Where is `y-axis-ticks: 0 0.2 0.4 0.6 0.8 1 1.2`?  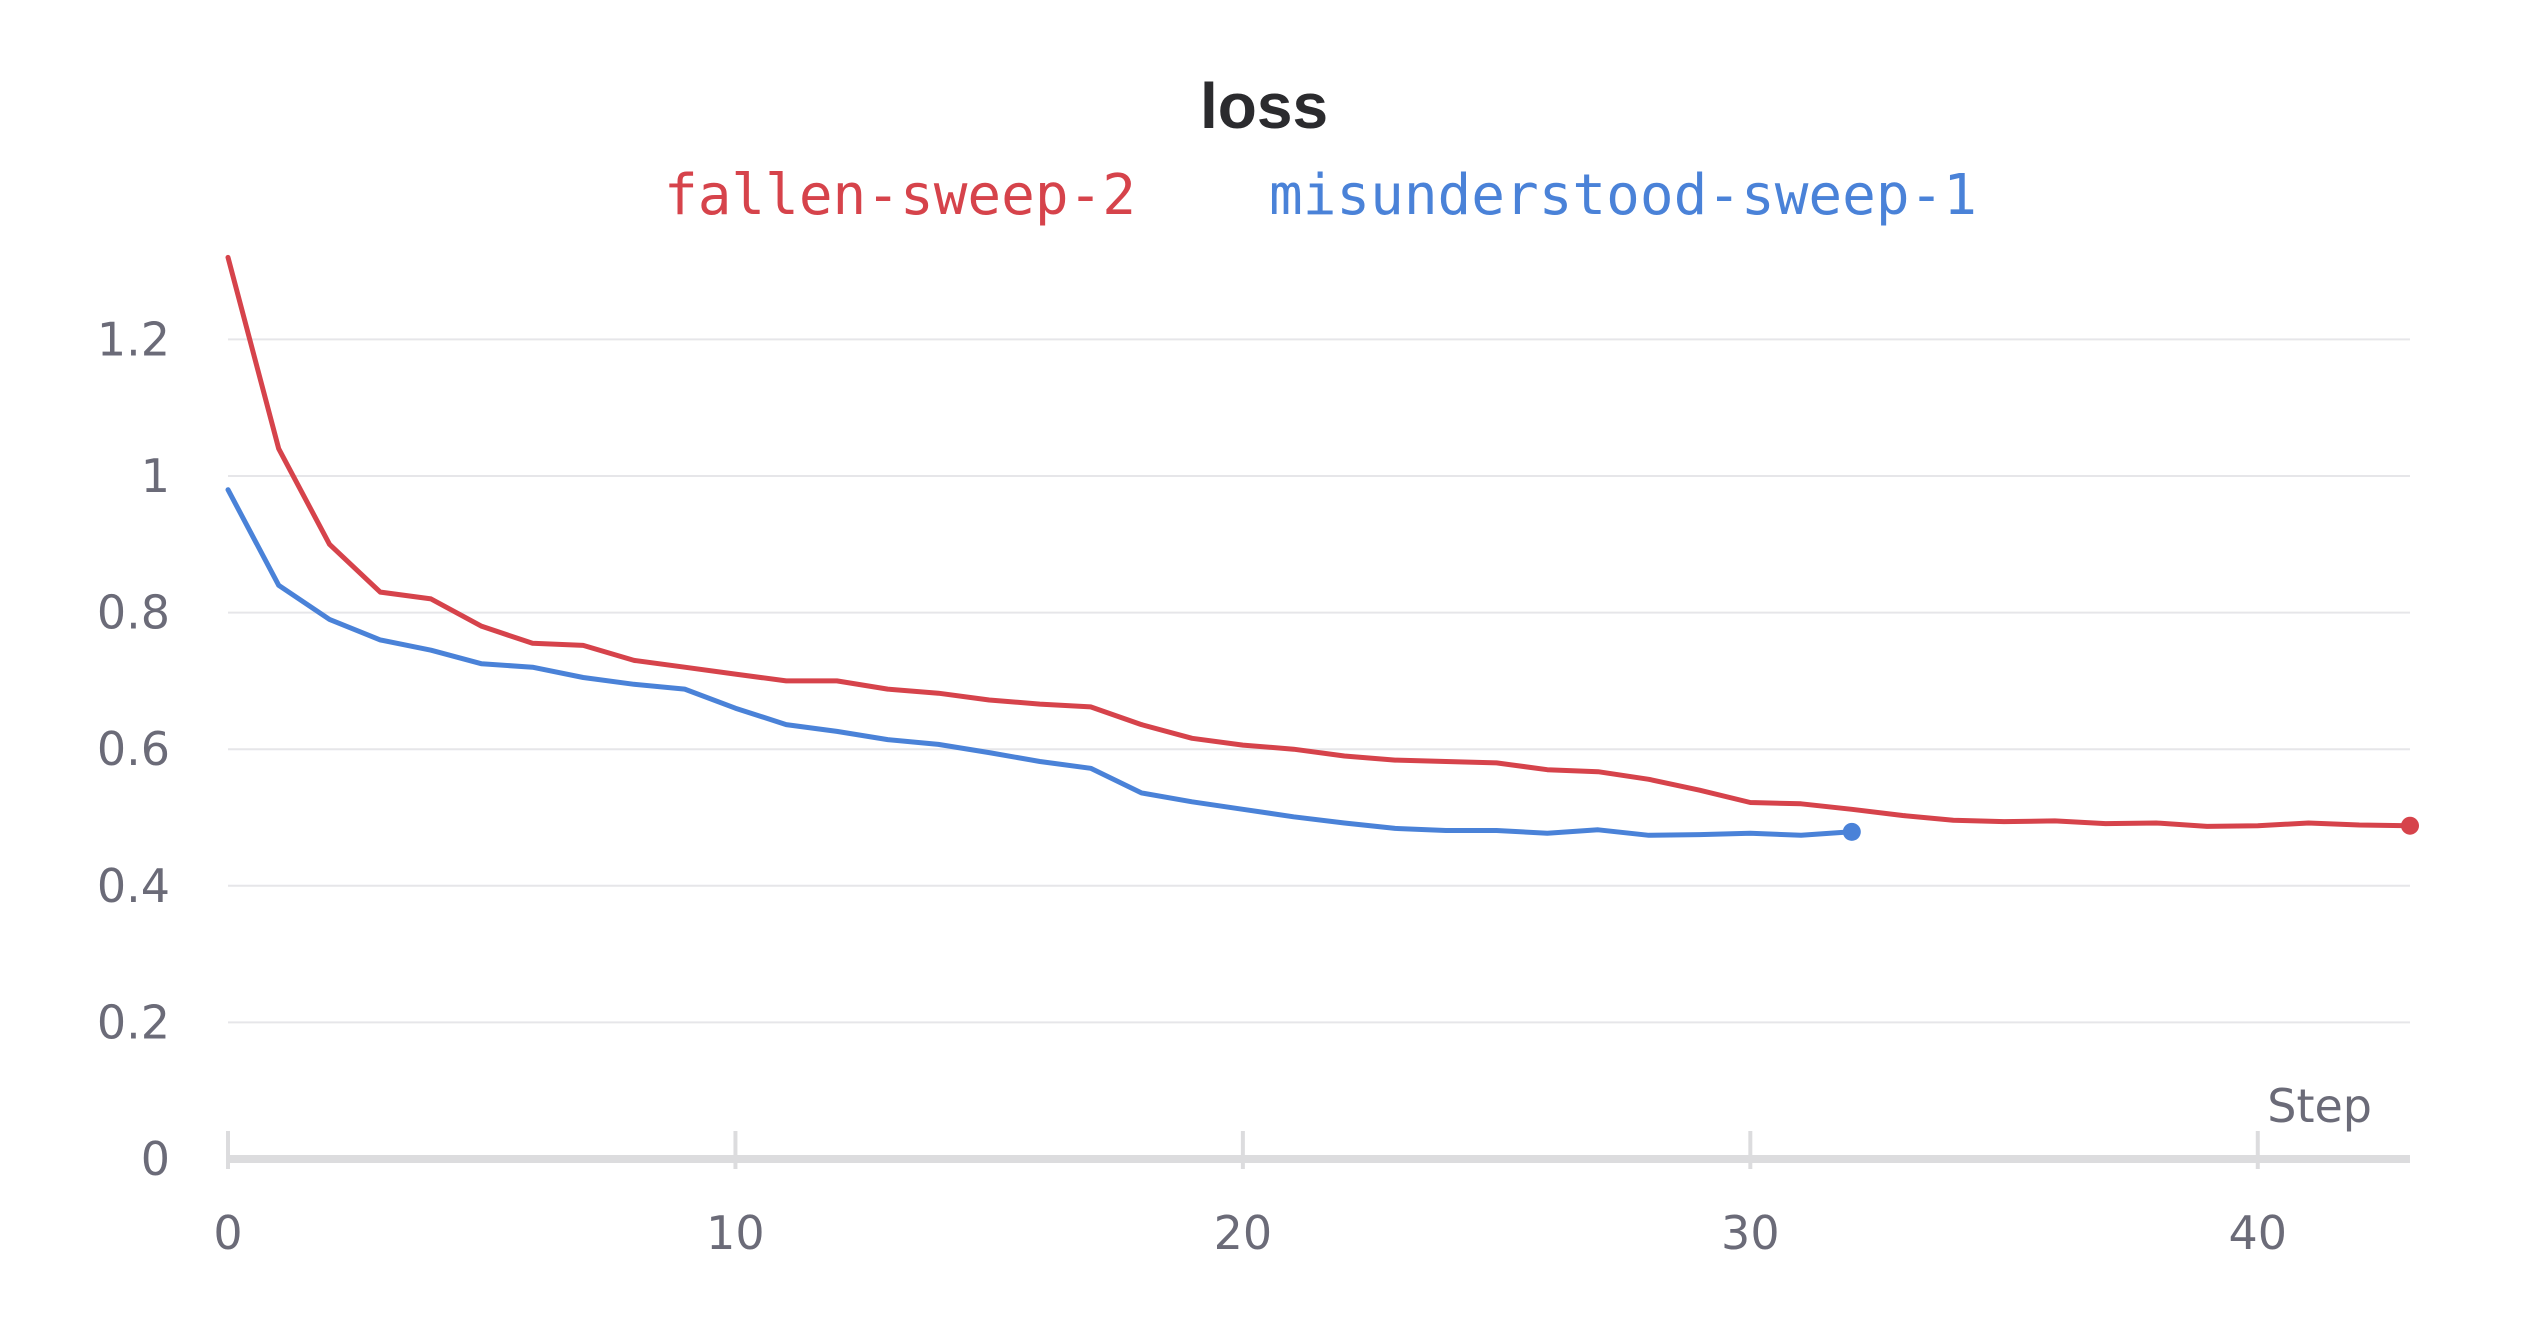
y-axis-ticks: 0 0.2 0.4 0.6 0.8 1 1.2 is located at coordinates (133, 749).